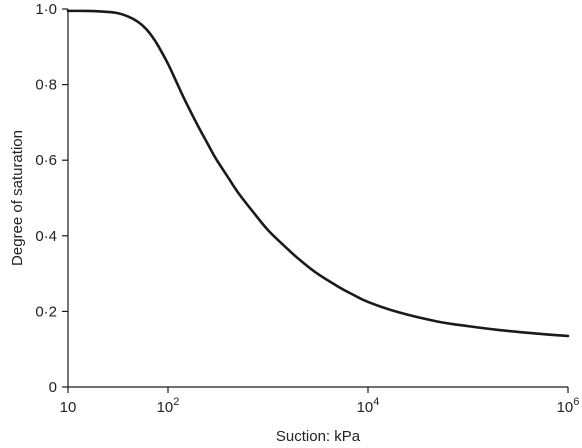 This screenshot has height=448, width=582. I want to click on y-tick-label: 0·4, so click(46, 236).